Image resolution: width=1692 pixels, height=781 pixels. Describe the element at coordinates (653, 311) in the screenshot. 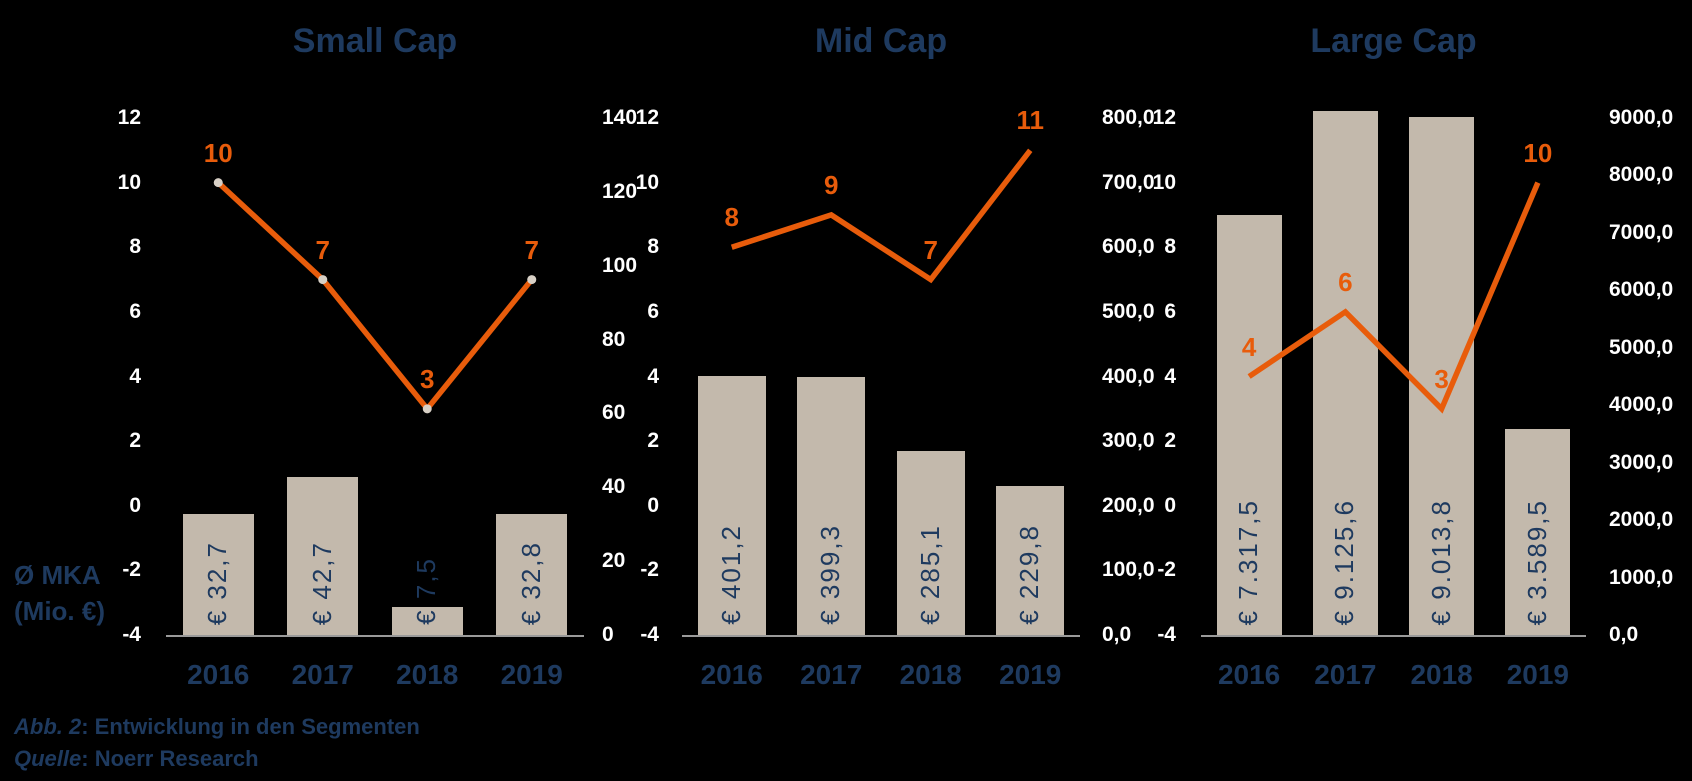

I see `y-axis-left-tick-mid-cap: 6` at that location.